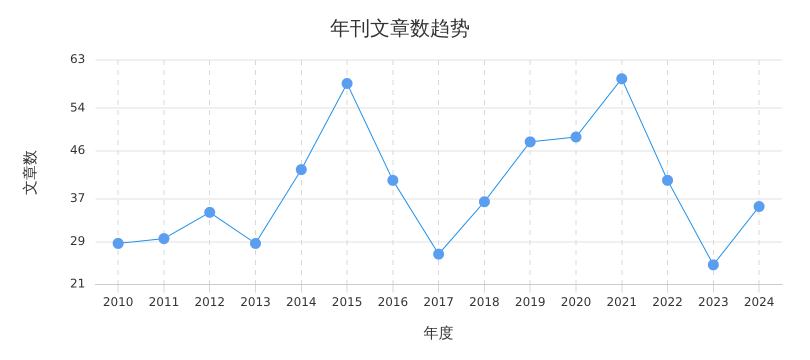 This screenshot has width=810, height=360. What do you see at coordinates (713, 301) in the screenshot?
I see `x-tick-label: 2023` at bounding box center [713, 301].